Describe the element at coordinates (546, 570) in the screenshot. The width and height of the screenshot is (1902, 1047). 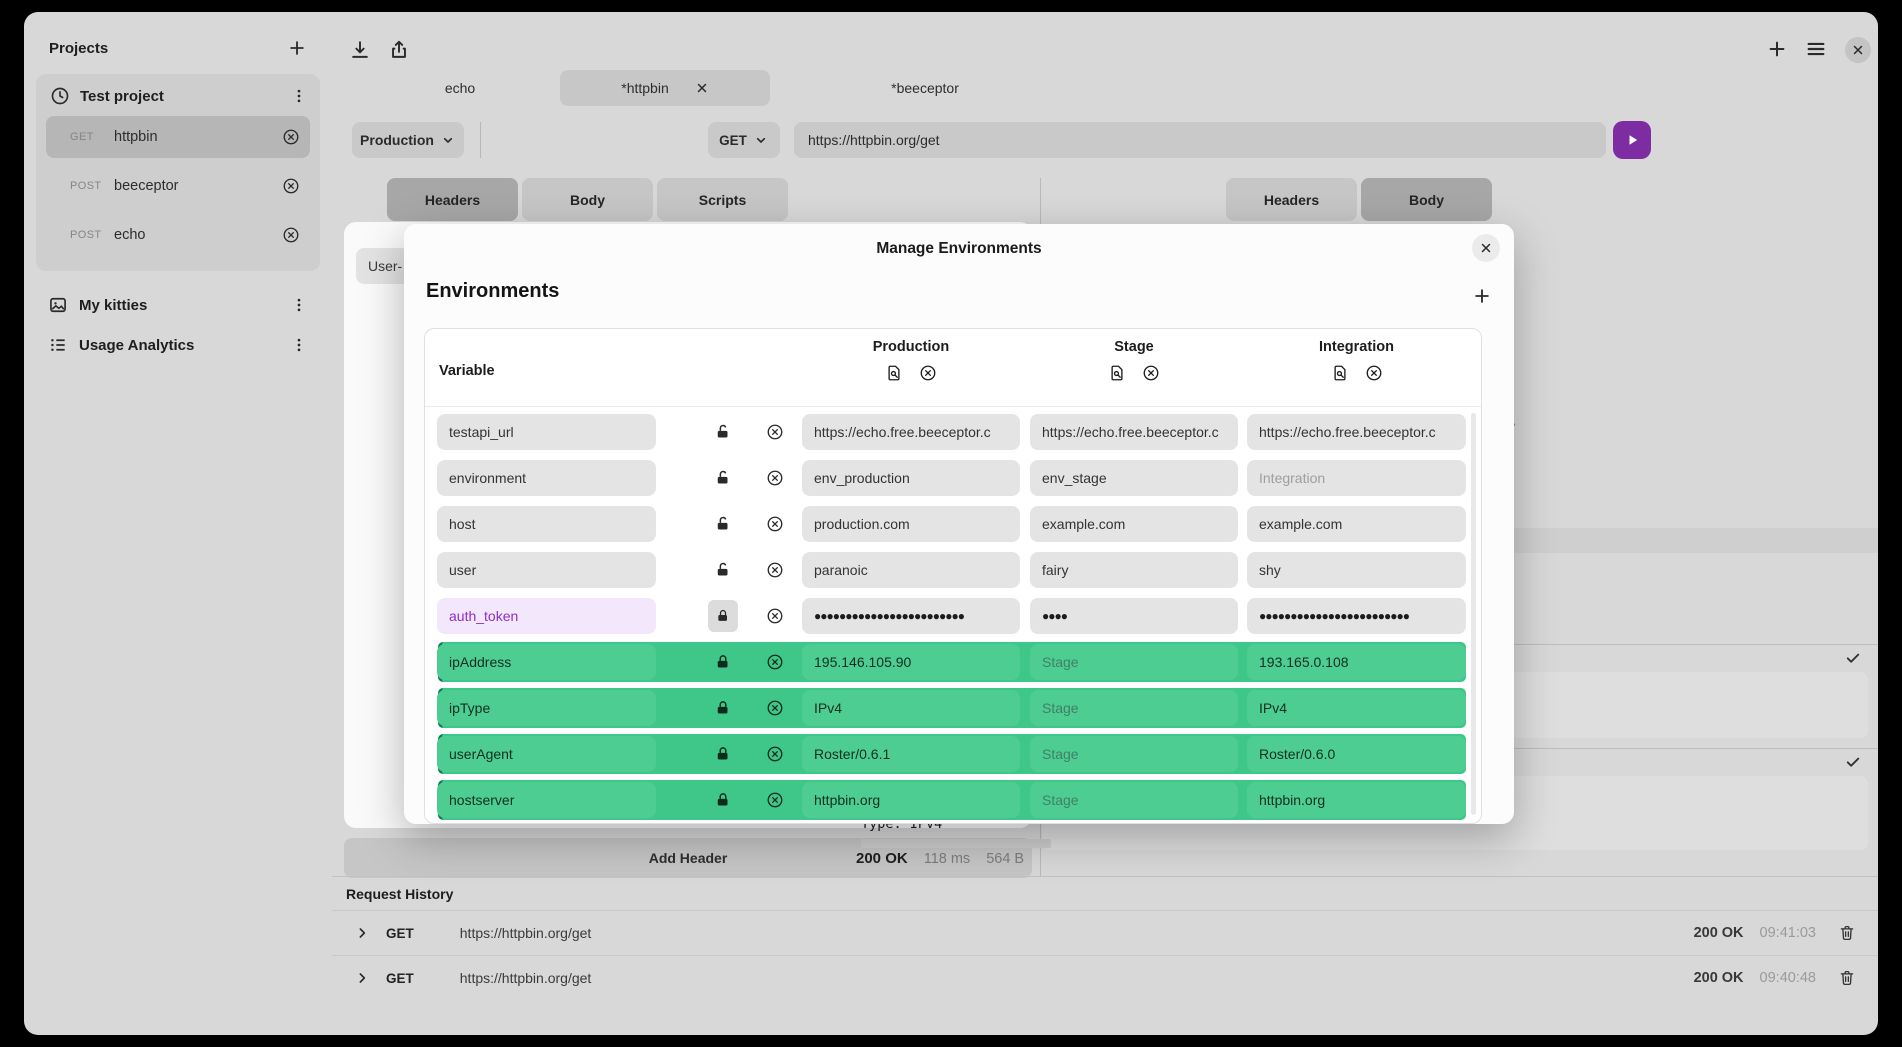
I see `variable-name-field: user` at that location.